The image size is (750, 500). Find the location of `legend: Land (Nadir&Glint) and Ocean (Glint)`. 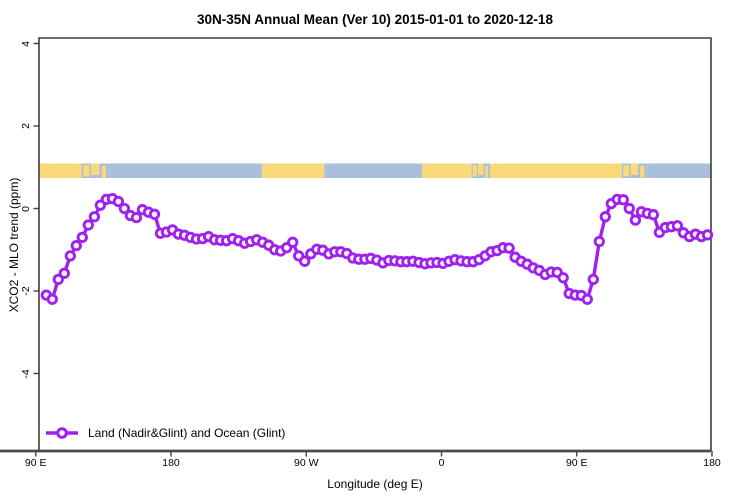

legend: Land (Nadir&Glint) and Ocean (Glint) is located at coordinates (165, 433).